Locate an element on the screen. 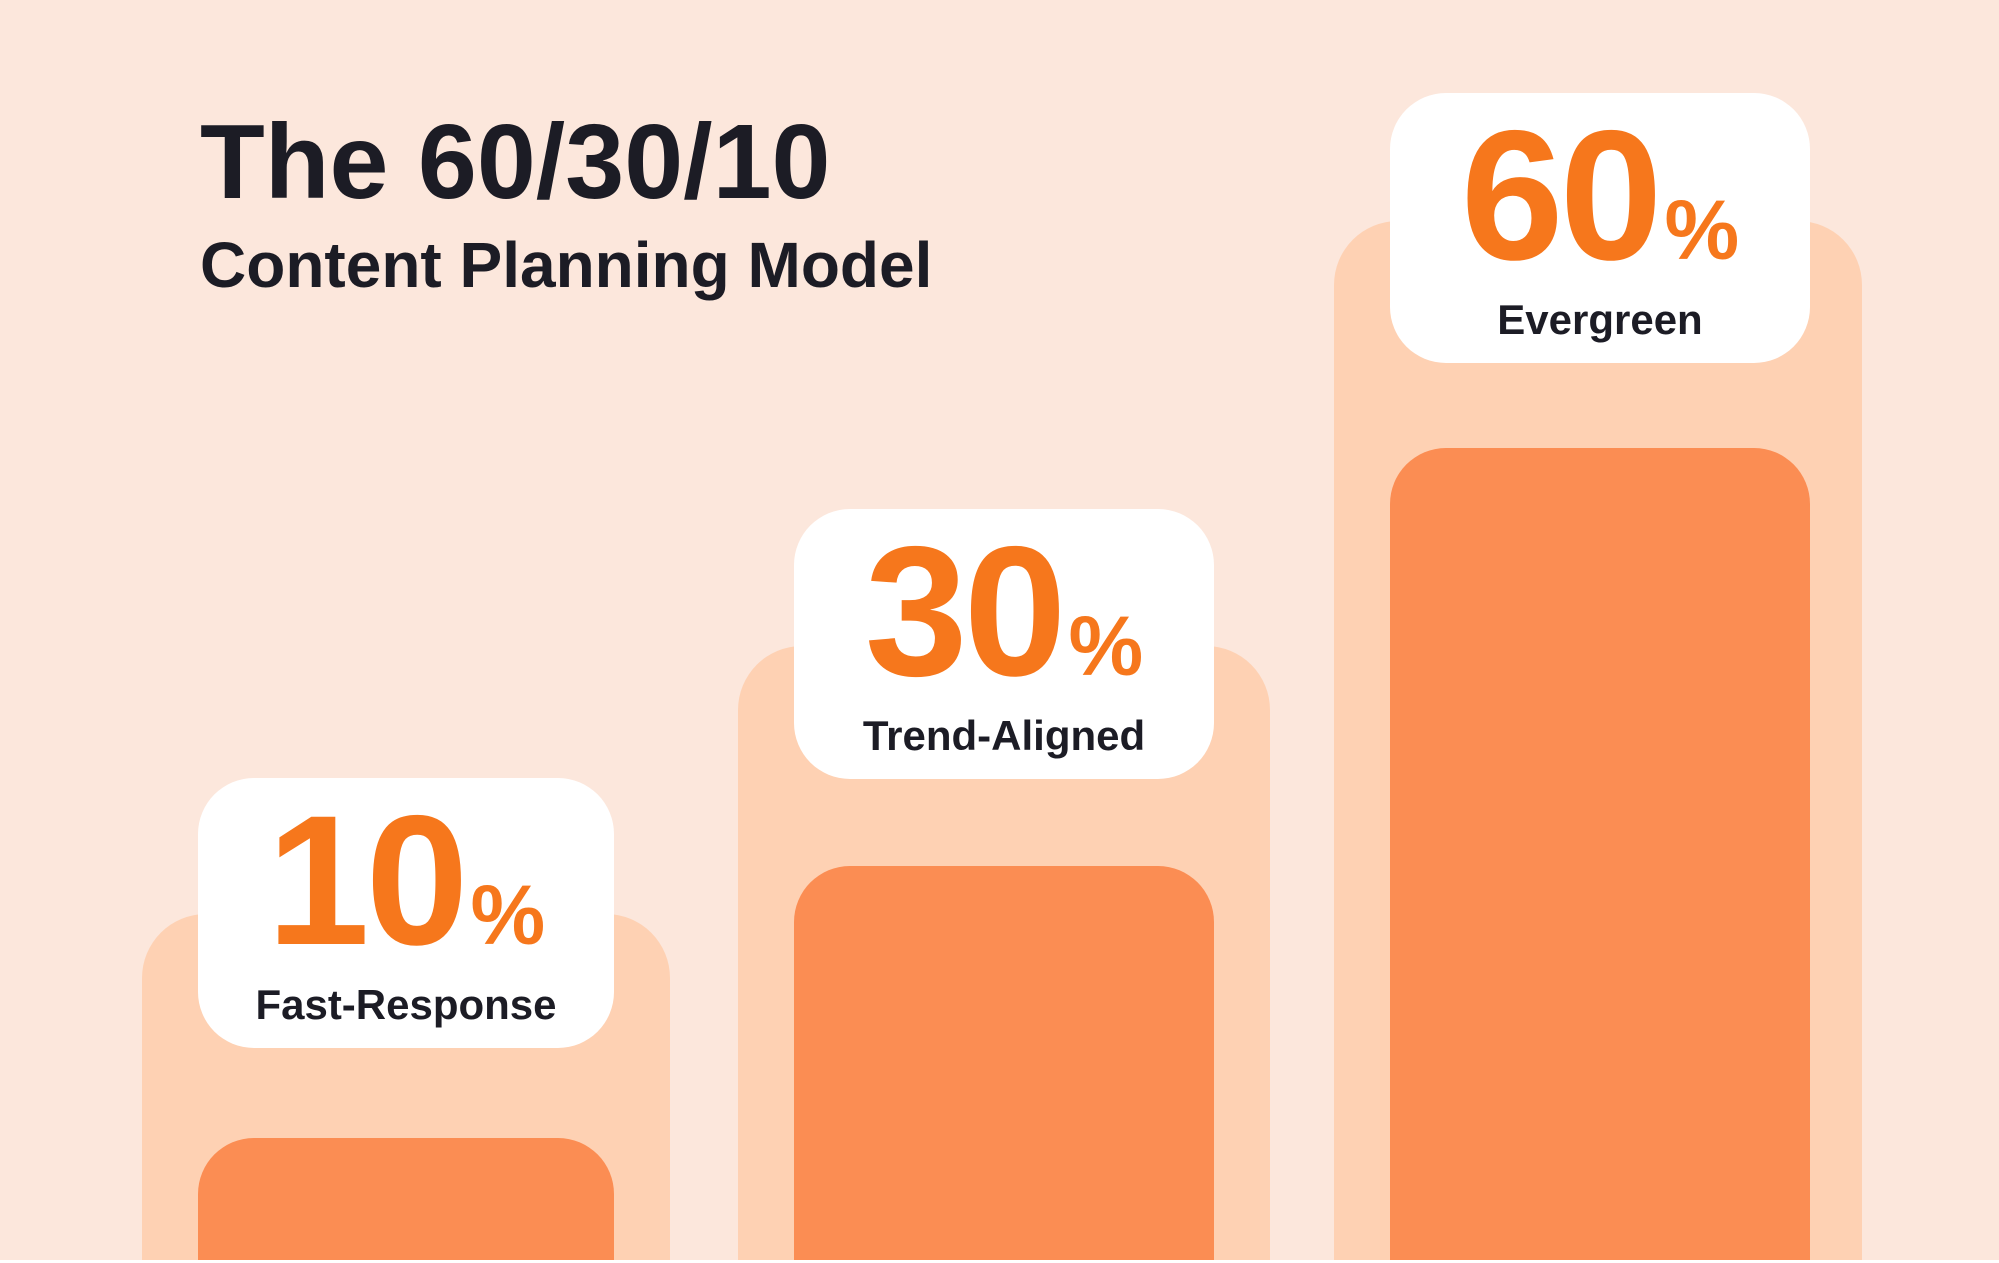  page-title: The 60/30/10 is located at coordinates (515, 162).